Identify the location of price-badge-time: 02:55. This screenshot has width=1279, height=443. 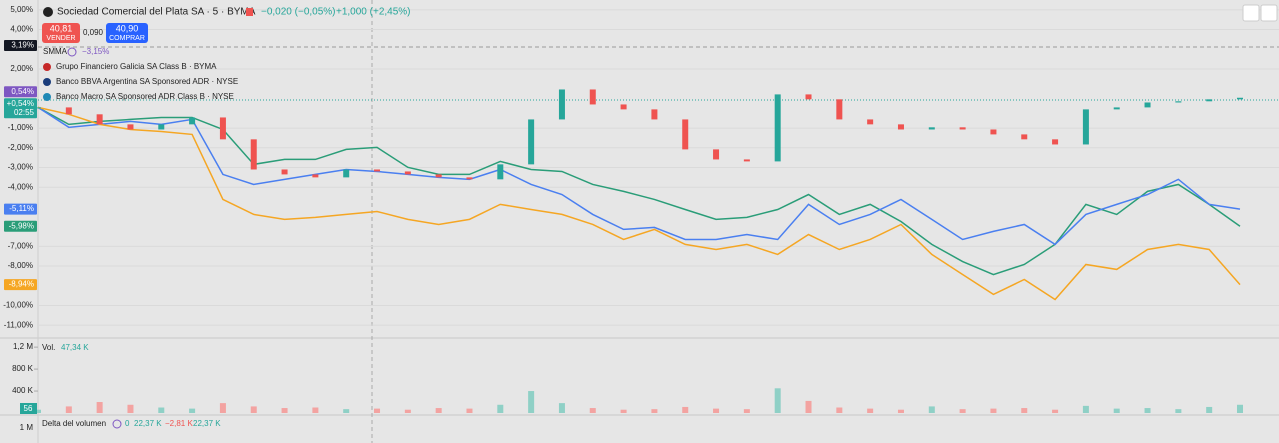
(24, 112).